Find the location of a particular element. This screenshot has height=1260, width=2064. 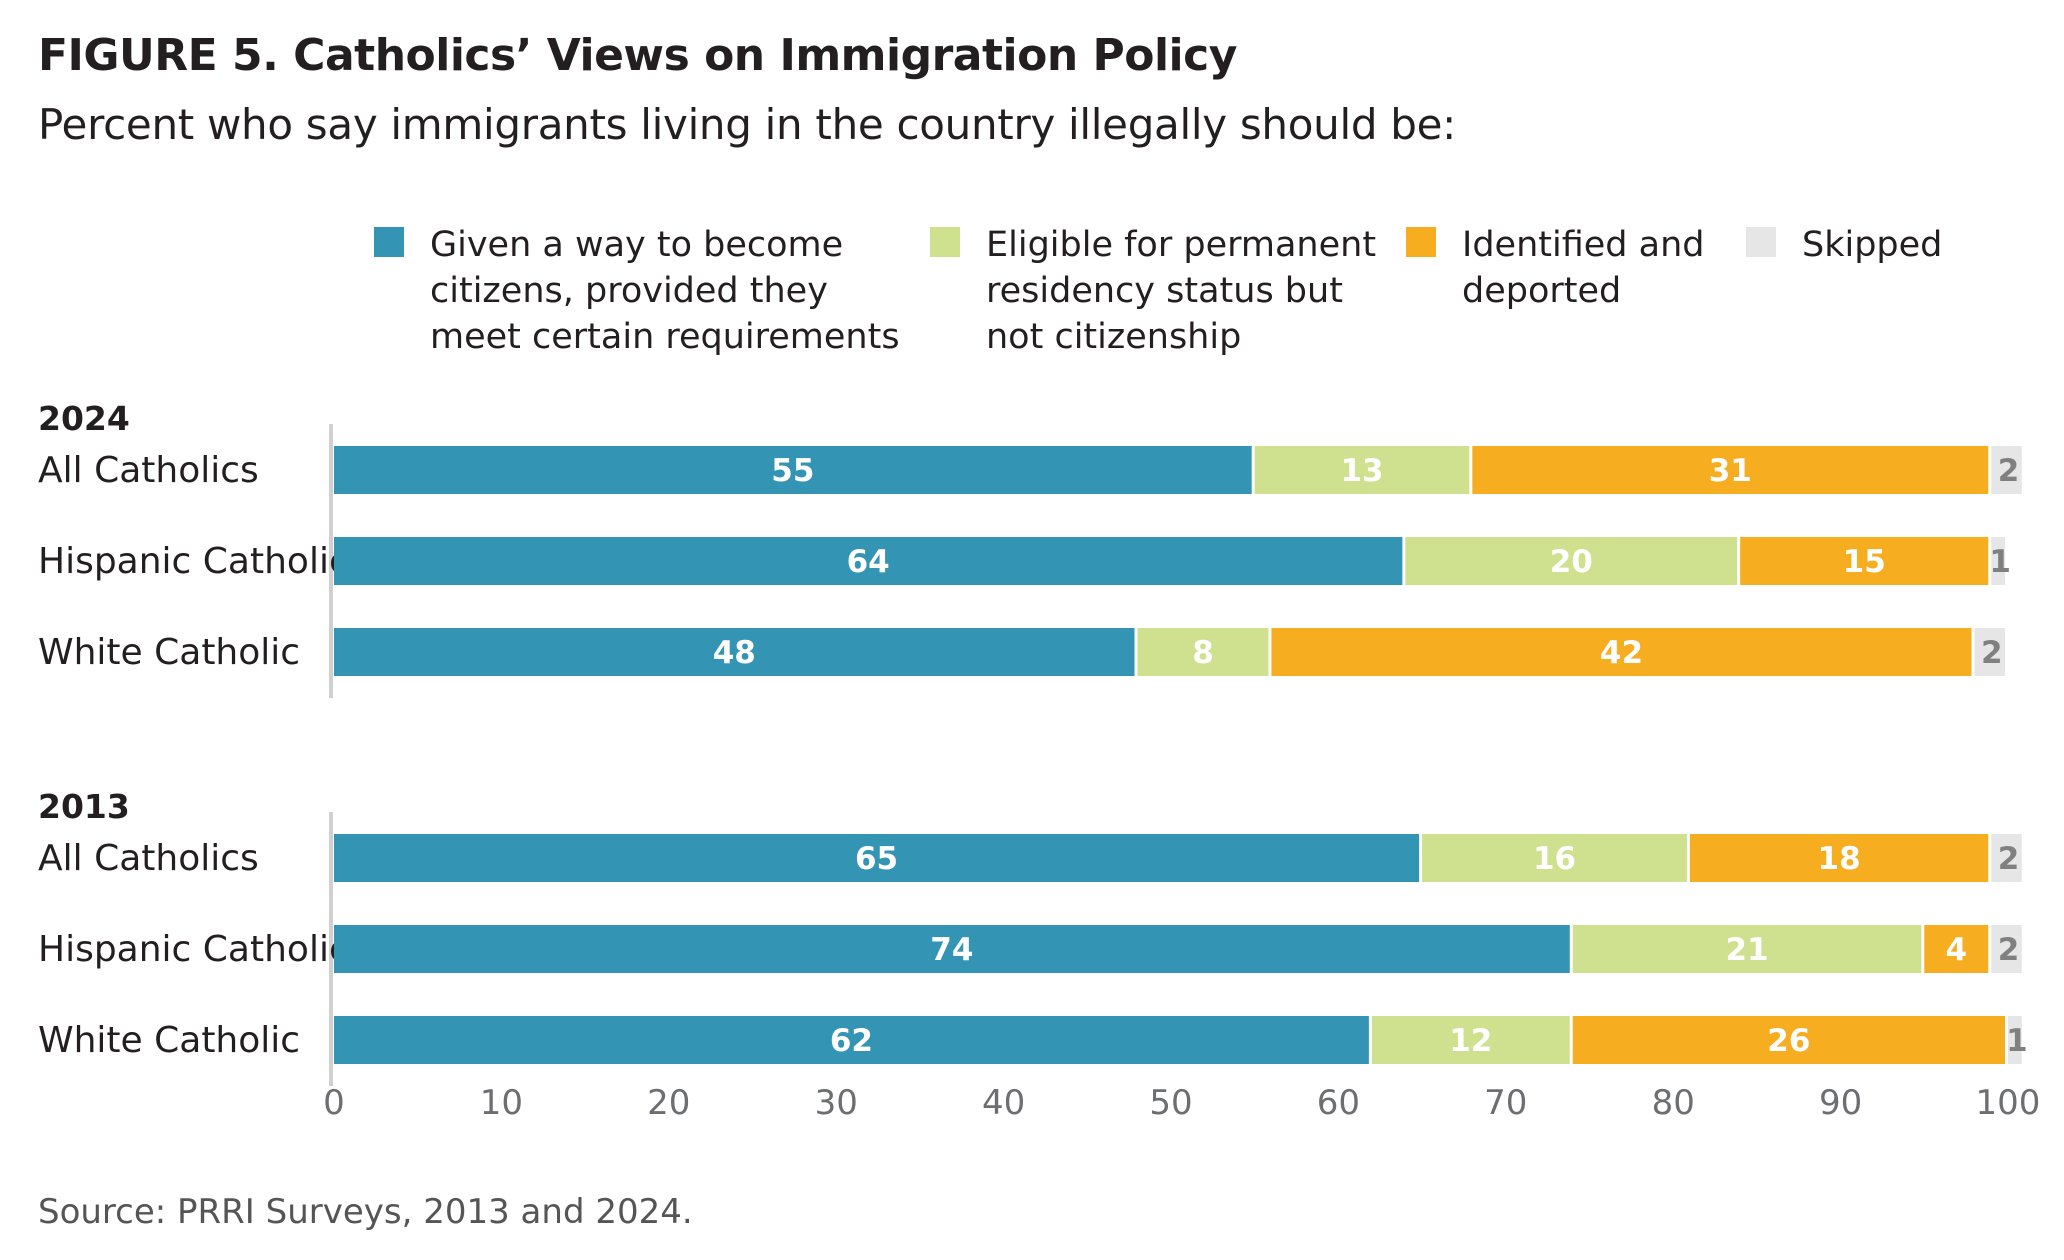

x-tick-label: 80 is located at coordinates (1673, 1103).